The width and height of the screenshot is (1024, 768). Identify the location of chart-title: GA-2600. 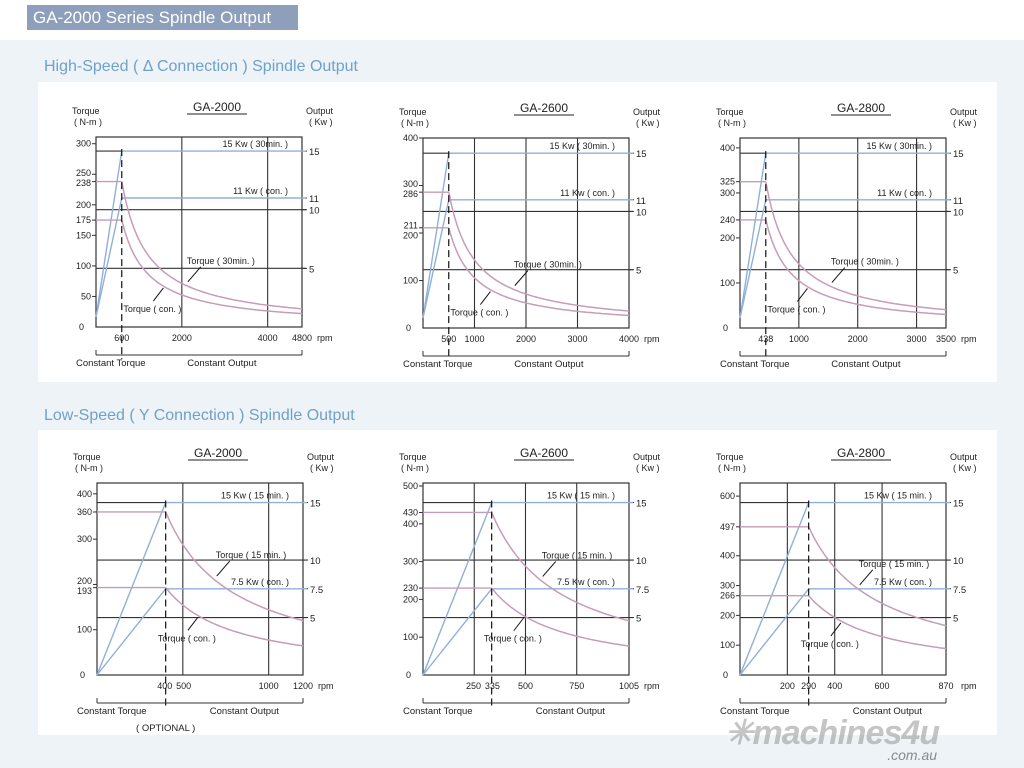
(544, 108).